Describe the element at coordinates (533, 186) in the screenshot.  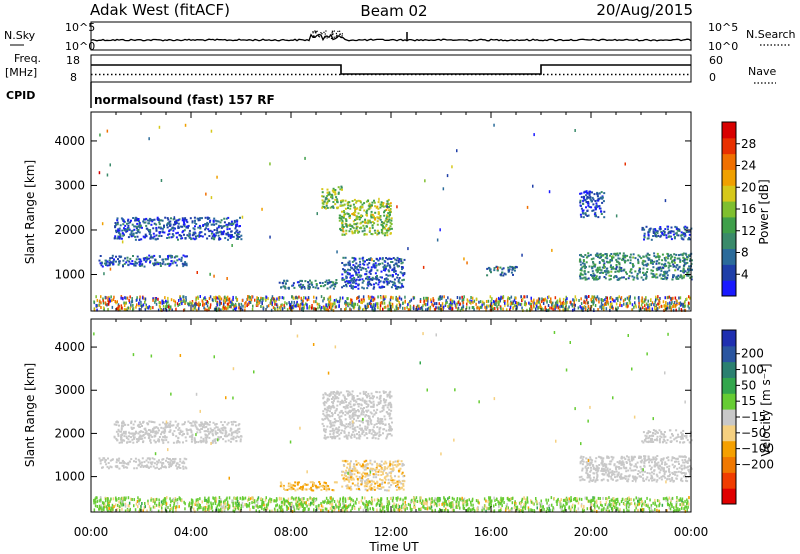
I see `power-isolated-echo` at that location.